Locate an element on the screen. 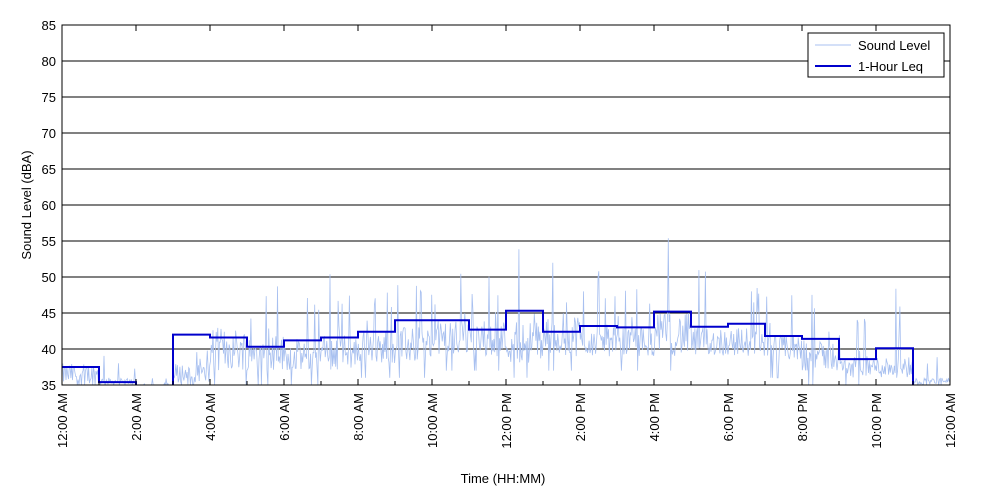  legend: Sound Level 1-Hour Leq is located at coordinates (876, 55).